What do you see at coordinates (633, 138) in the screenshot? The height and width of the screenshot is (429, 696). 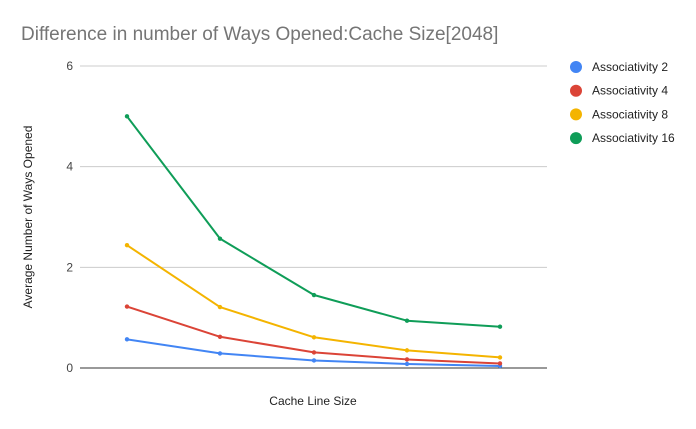 I see `legend-label: Associativity 16` at bounding box center [633, 138].